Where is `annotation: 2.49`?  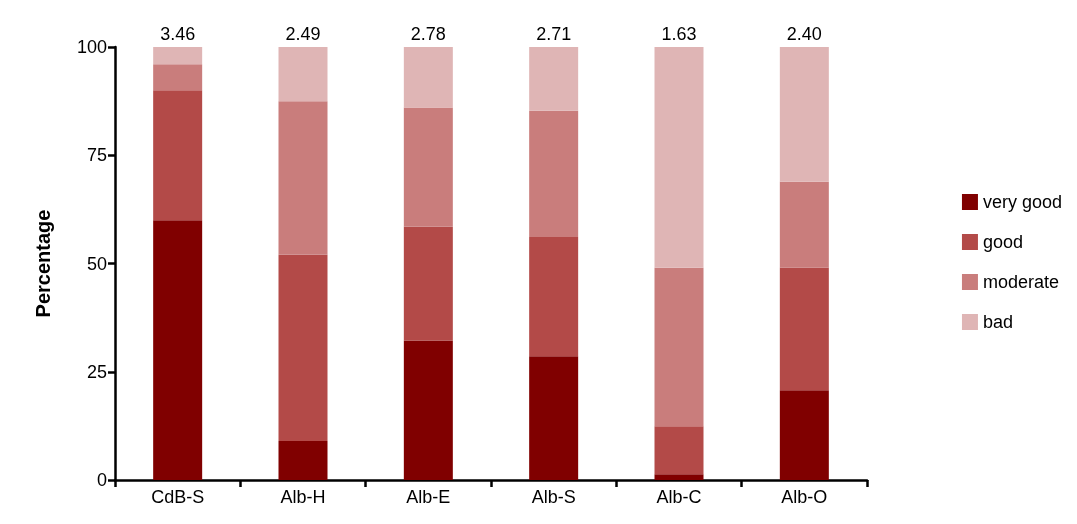
annotation: 2.49 is located at coordinates (303, 34).